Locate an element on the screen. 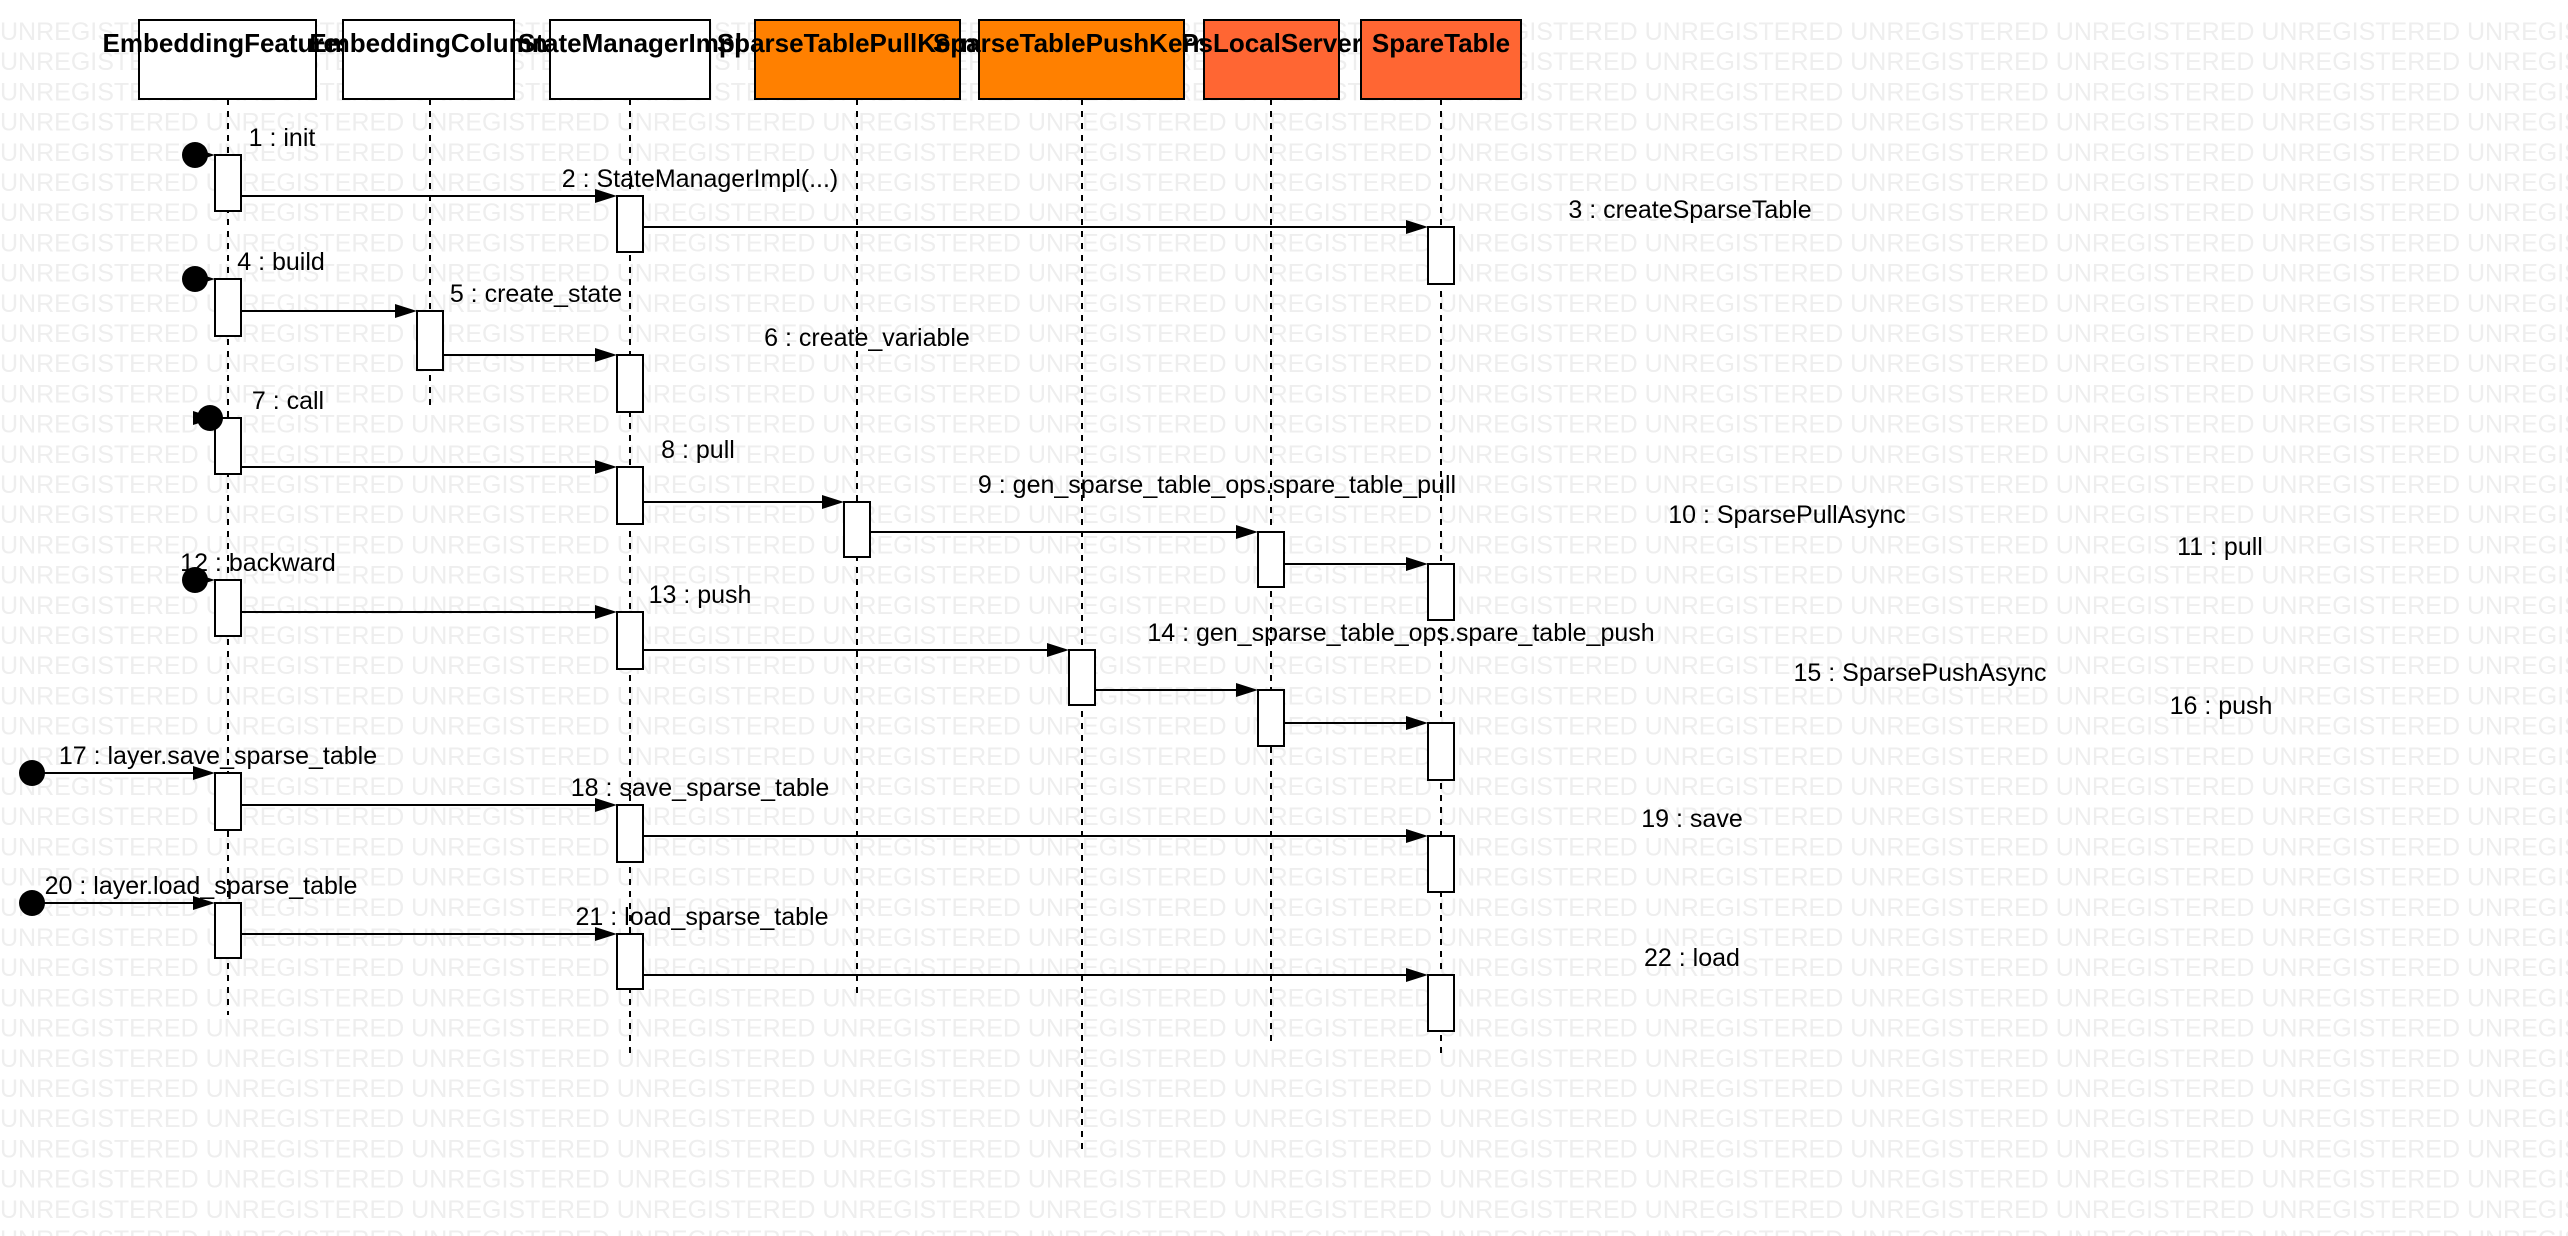  message-label: 13 : push is located at coordinates (700, 595).